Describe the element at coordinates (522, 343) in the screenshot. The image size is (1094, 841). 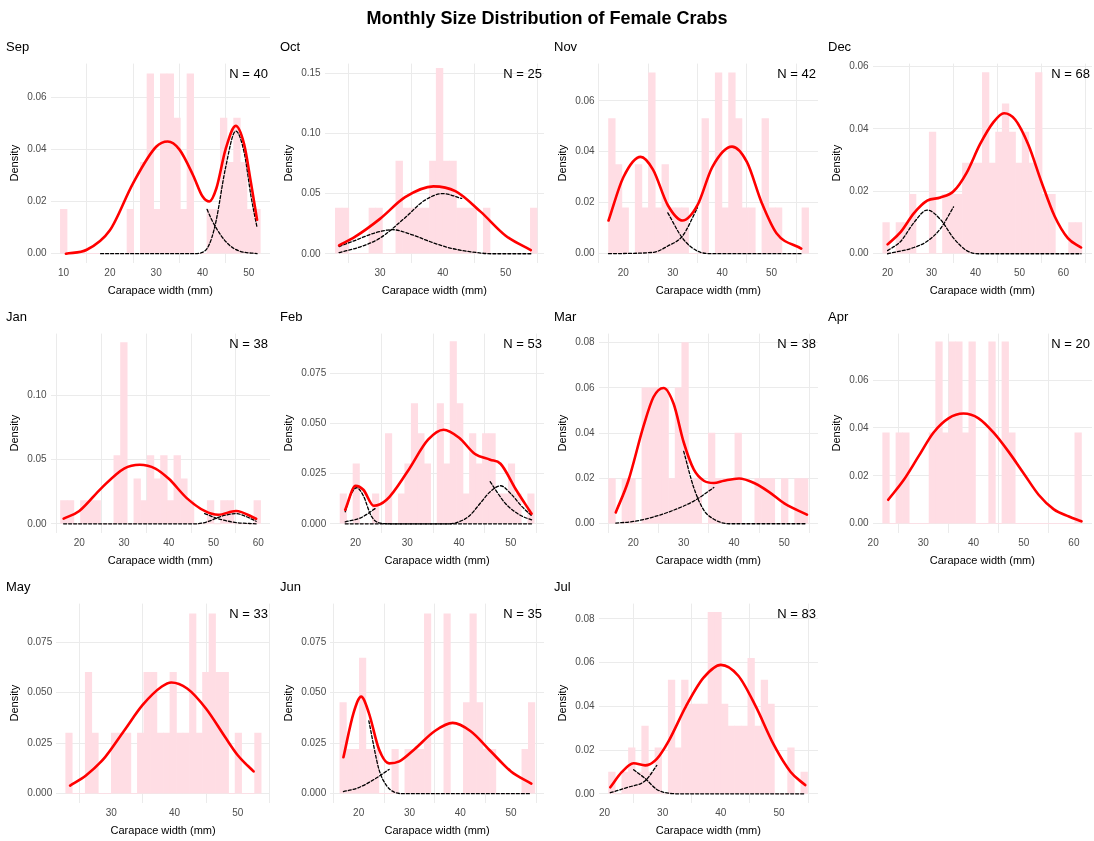
I see `annotation: N = 53` at that location.